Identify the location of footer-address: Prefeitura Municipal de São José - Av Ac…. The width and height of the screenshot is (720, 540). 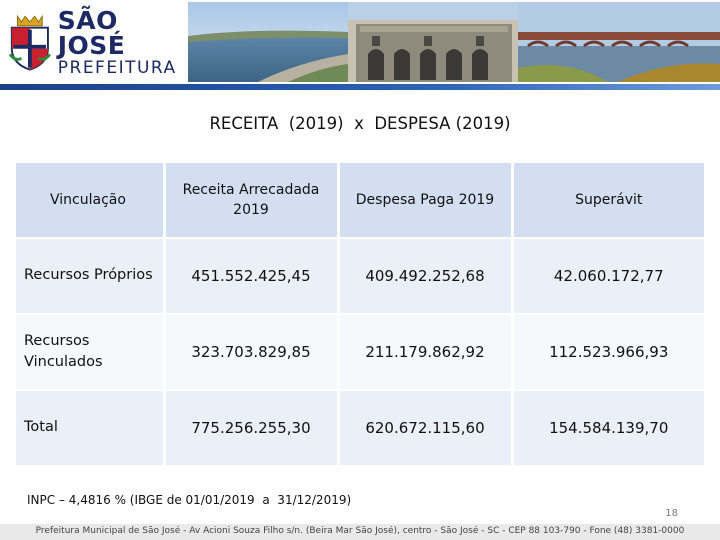
(360, 532).